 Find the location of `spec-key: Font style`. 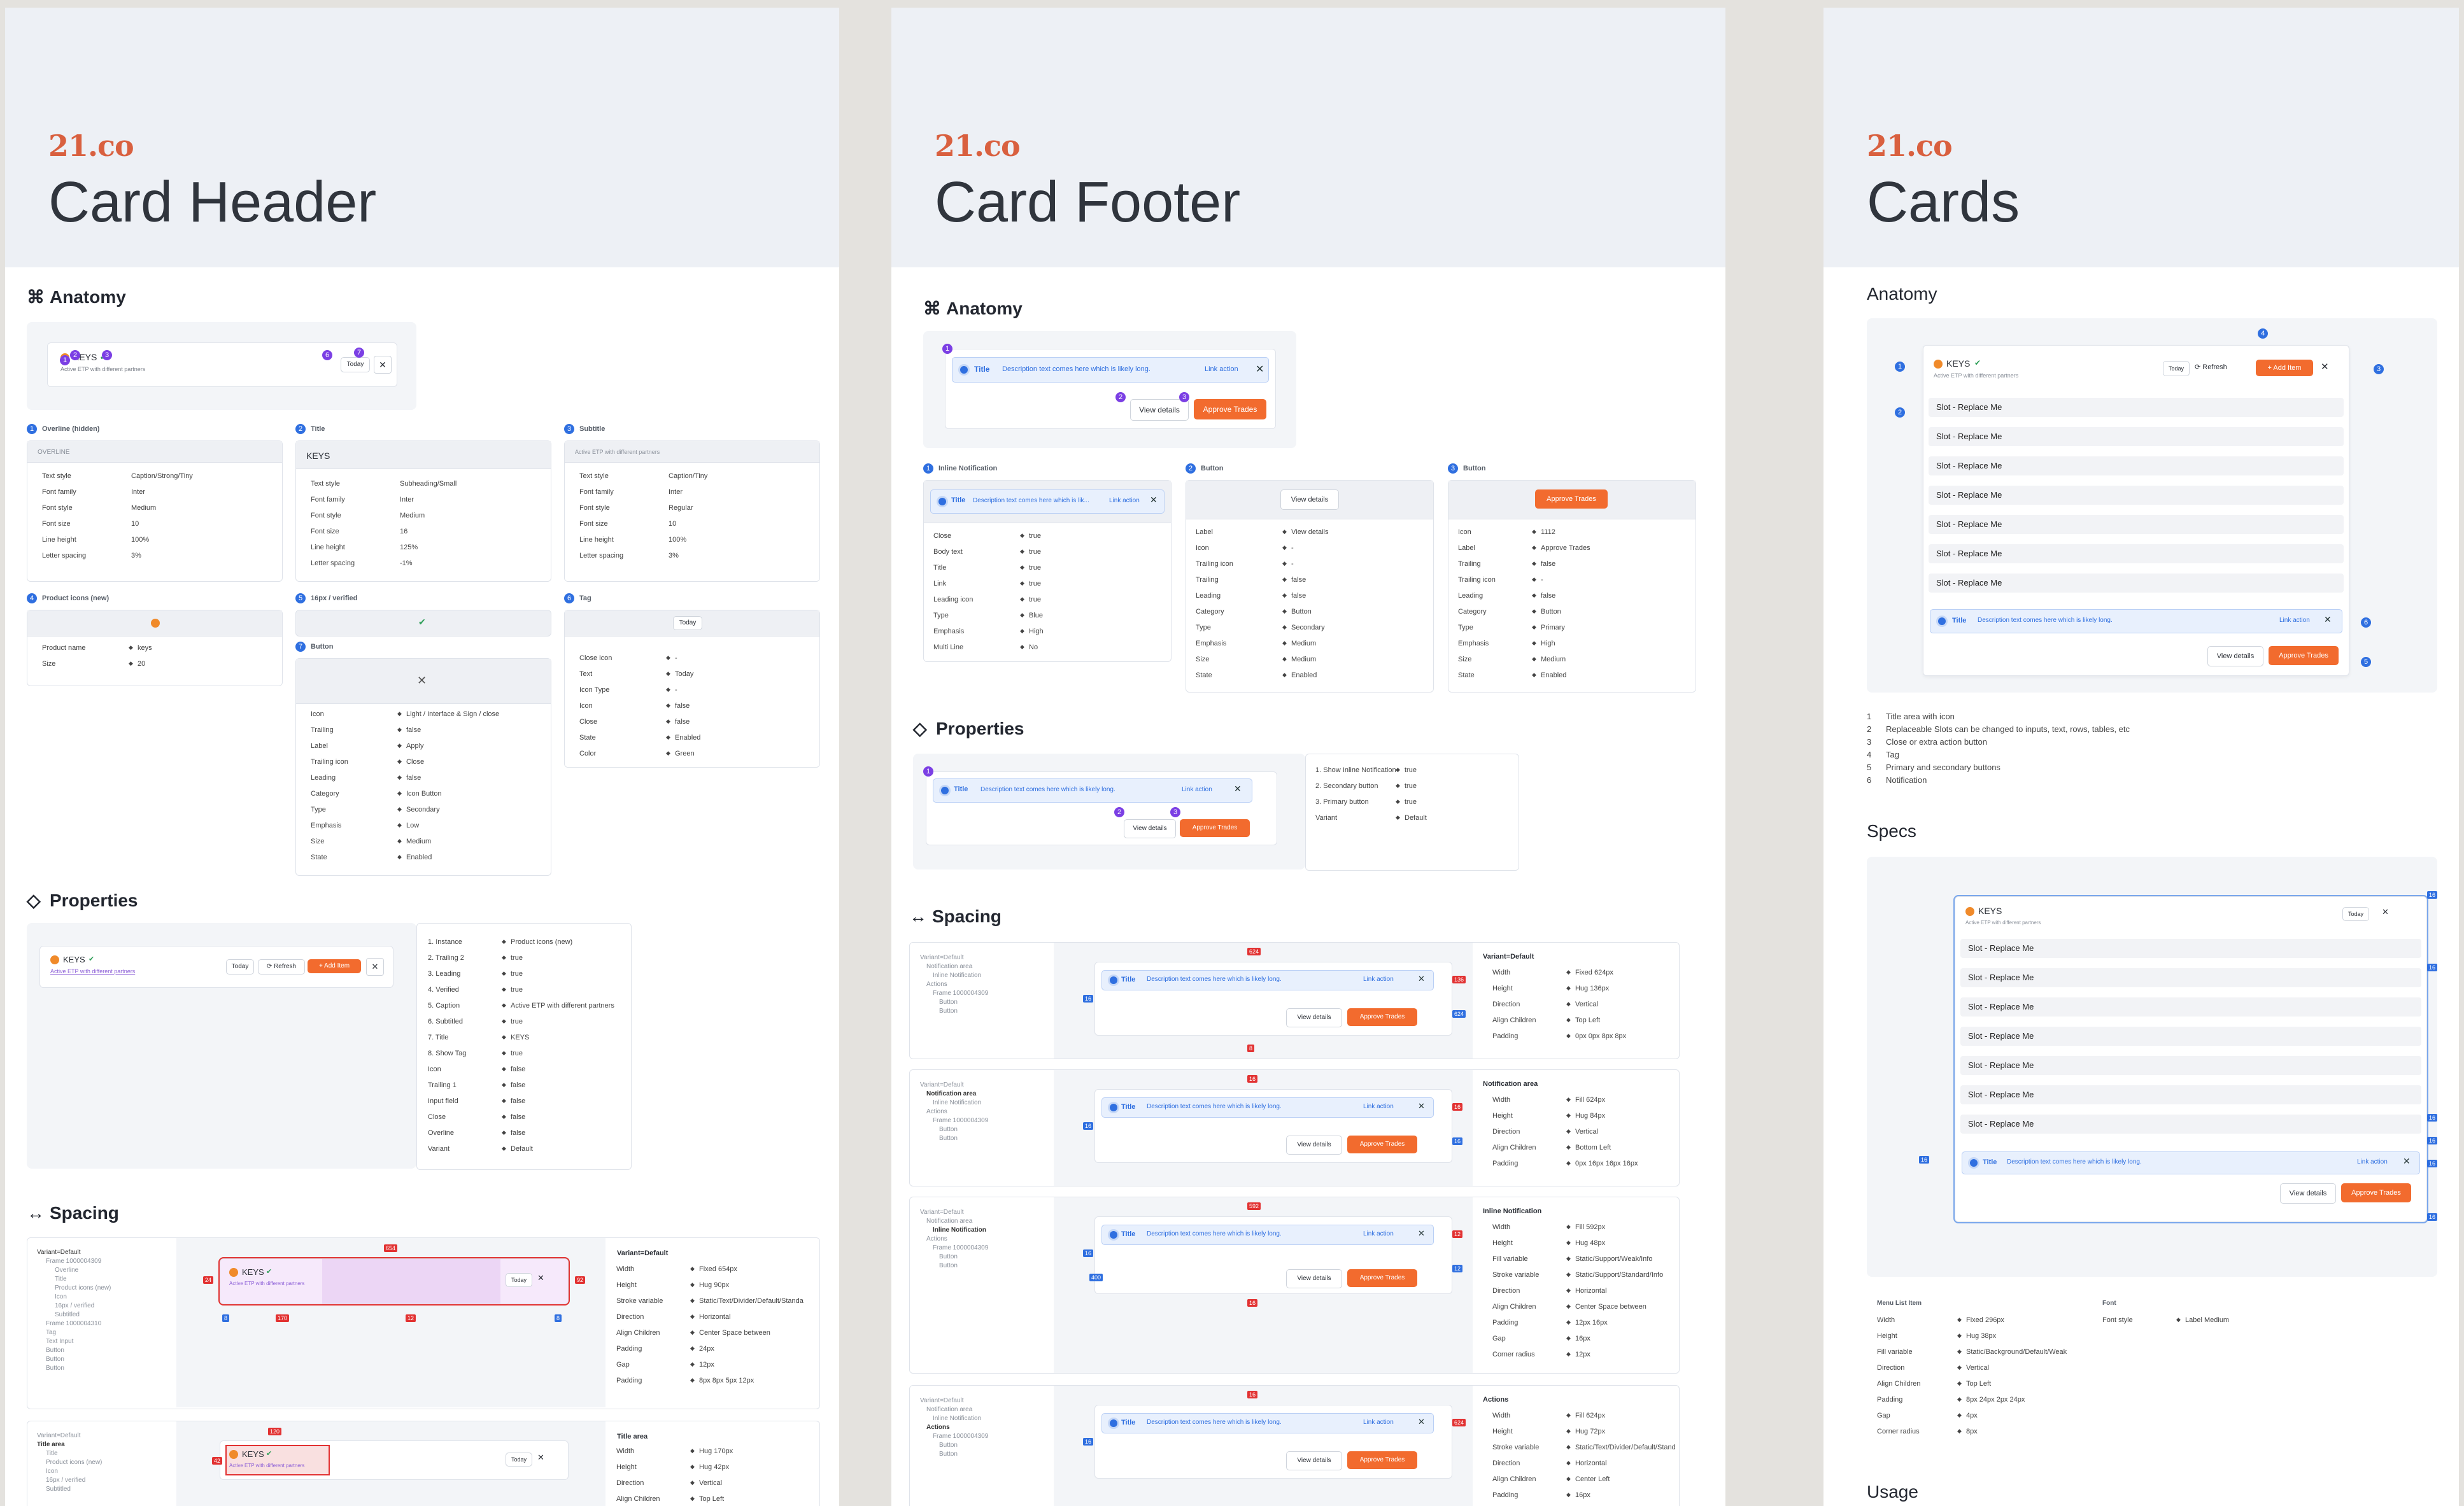

spec-key: Font style is located at coordinates (2117, 1320).